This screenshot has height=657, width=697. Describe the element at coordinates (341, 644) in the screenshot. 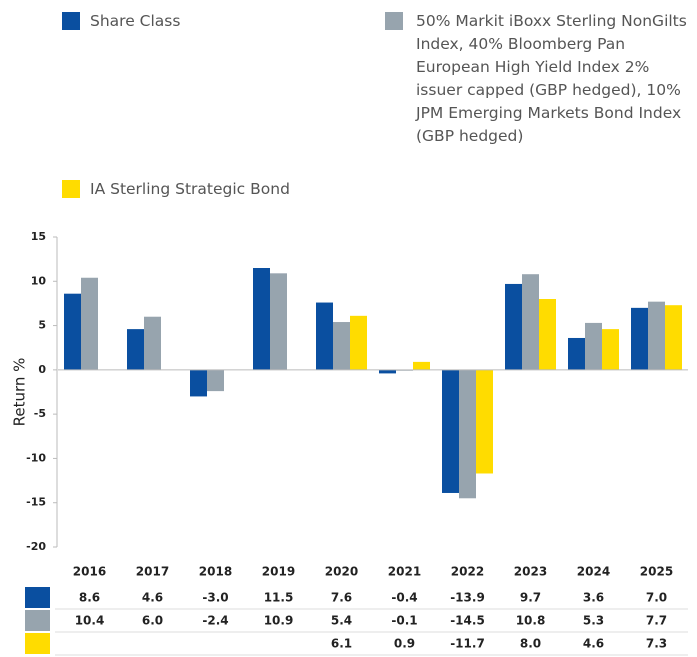

I see `table-cell: 6.1` at that location.